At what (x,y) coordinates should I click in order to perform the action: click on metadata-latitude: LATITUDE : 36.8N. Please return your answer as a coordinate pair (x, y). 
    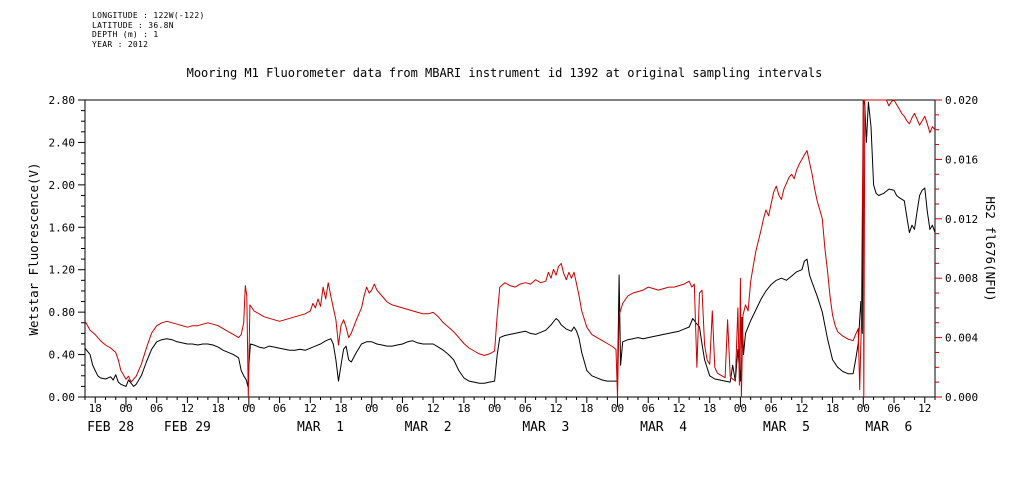
    Looking at the image, I should click on (133, 25).